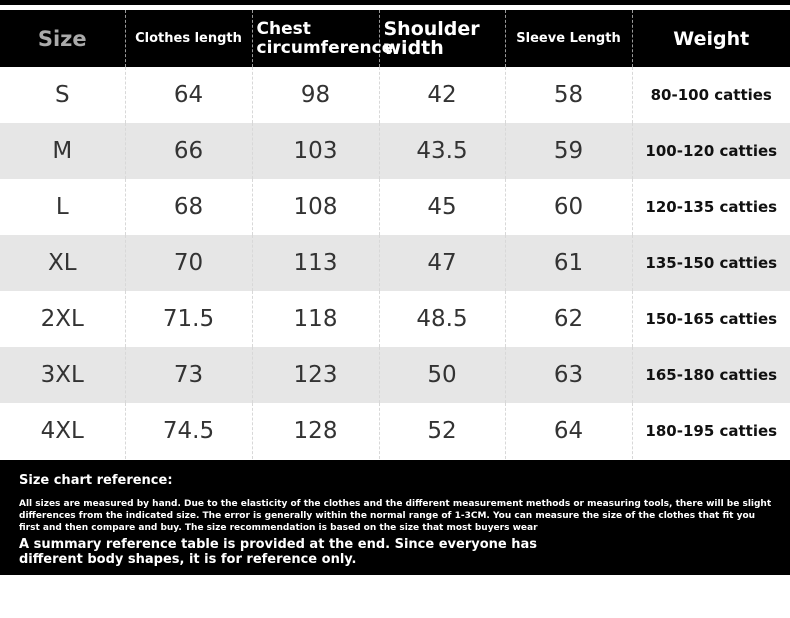 The width and height of the screenshot is (790, 618). I want to click on table-cell: 80-100 catties, so click(710, 95).